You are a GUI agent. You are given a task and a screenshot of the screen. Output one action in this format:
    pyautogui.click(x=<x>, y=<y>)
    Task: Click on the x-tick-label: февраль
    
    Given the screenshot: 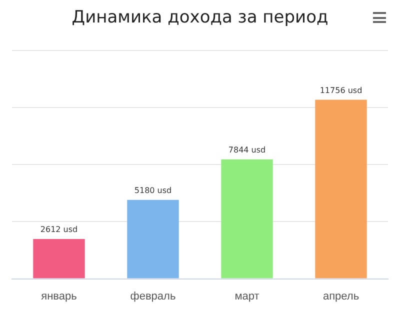 What is the action you would take?
    pyautogui.click(x=153, y=296)
    